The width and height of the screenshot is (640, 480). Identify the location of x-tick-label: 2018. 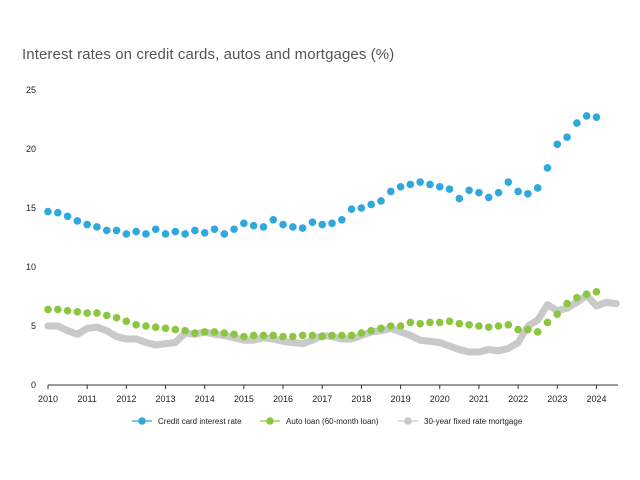
(361, 399).